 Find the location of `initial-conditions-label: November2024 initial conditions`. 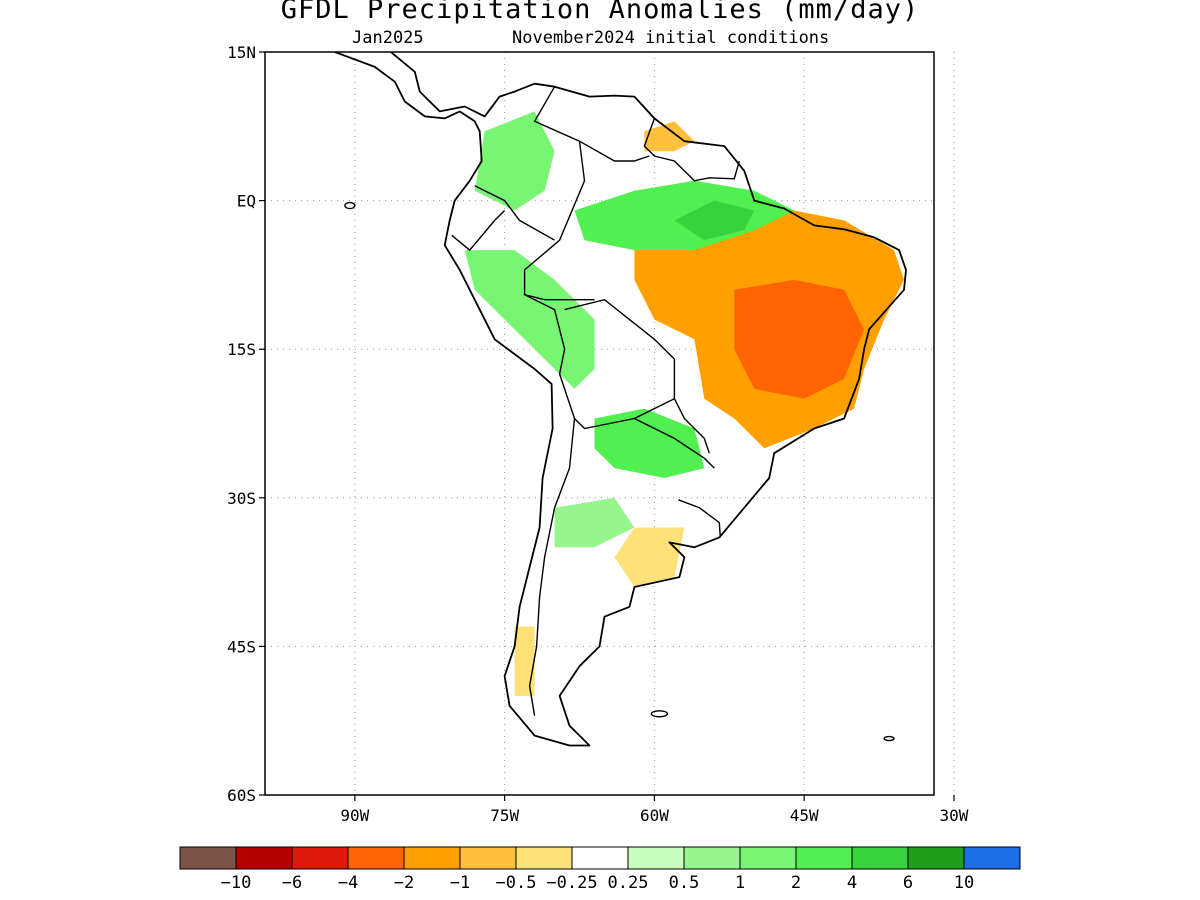

initial-conditions-label: November2024 initial conditions is located at coordinates (671, 38).